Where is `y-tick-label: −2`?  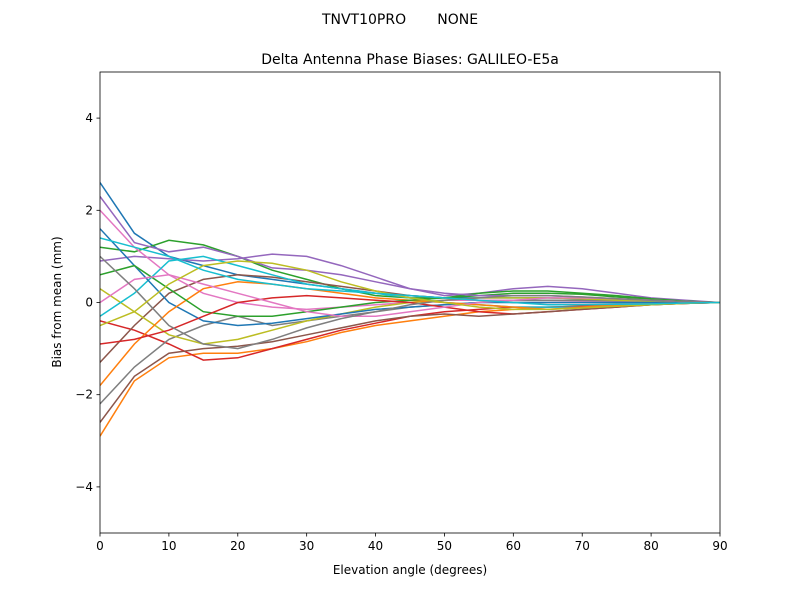
y-tick-label: −2 is located at coordinates (84, 395).